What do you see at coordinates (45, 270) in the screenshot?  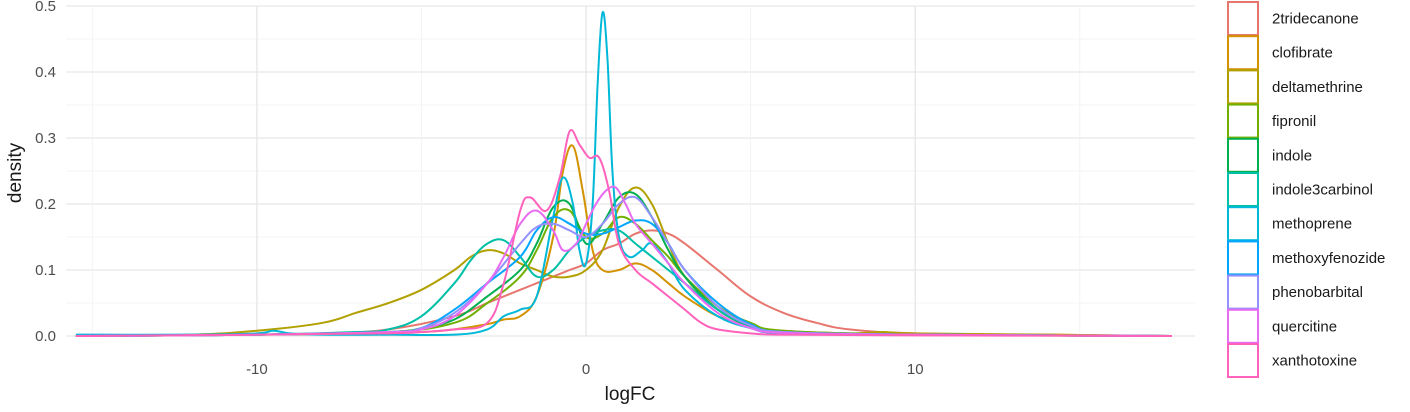 I see `y-tick-label: 0.1` at bounding box center [45, 270].